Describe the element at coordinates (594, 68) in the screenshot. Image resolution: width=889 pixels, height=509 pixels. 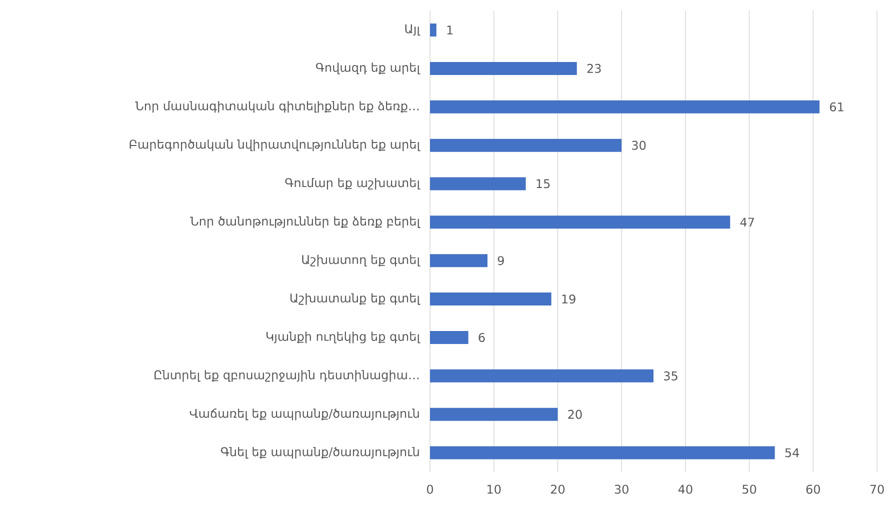
I see `data-label: 23` at that location.